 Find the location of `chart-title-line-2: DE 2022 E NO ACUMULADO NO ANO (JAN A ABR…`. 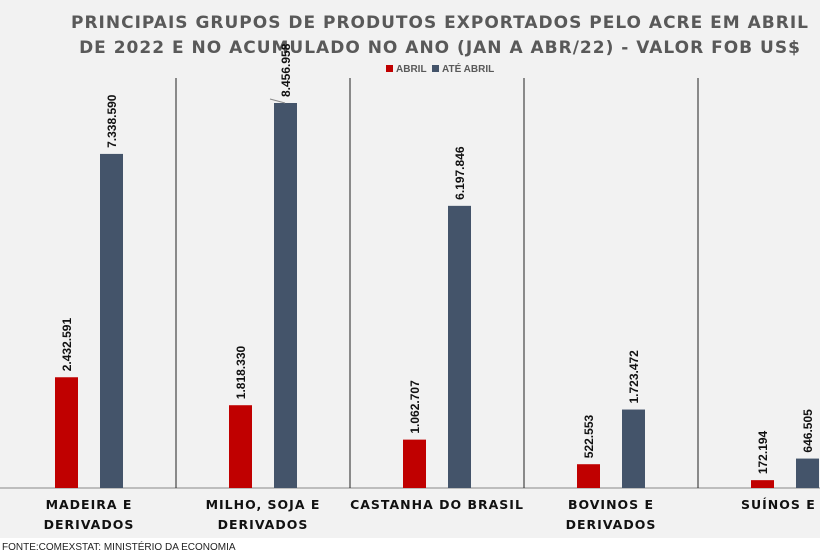

chart-title-line-2: DE 2022 E NO ACUMULADO NO ANO (JAN A ABR… is located at coordinates (440, 48).